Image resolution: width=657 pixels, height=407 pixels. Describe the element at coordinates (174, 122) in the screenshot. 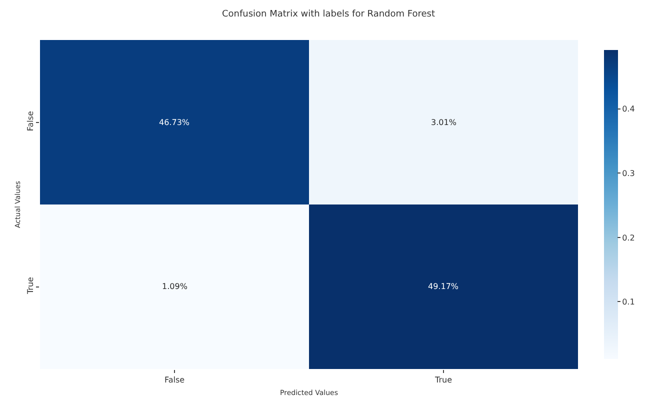

I see `data-label: 46.73%` at that location.